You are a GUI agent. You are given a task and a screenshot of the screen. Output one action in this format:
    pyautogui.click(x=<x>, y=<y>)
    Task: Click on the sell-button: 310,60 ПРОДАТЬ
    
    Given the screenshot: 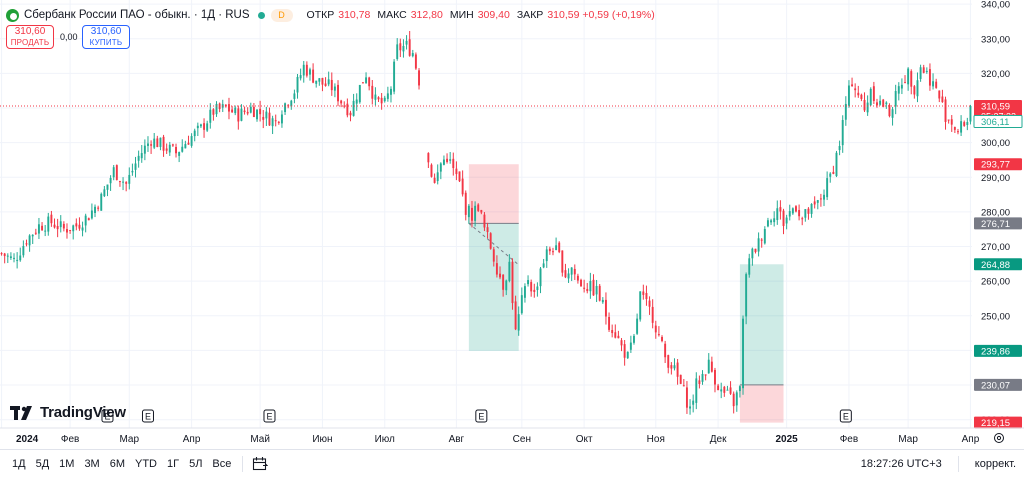 What is the action you would take?
    pyautogui.click(x=30, y=37)
    